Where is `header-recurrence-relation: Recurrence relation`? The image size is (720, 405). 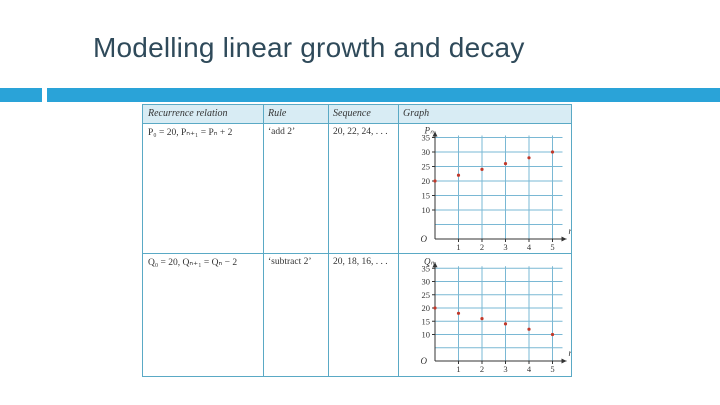
header-recurrence-relation: Recurrence relation is located at coordinates (188, 113).